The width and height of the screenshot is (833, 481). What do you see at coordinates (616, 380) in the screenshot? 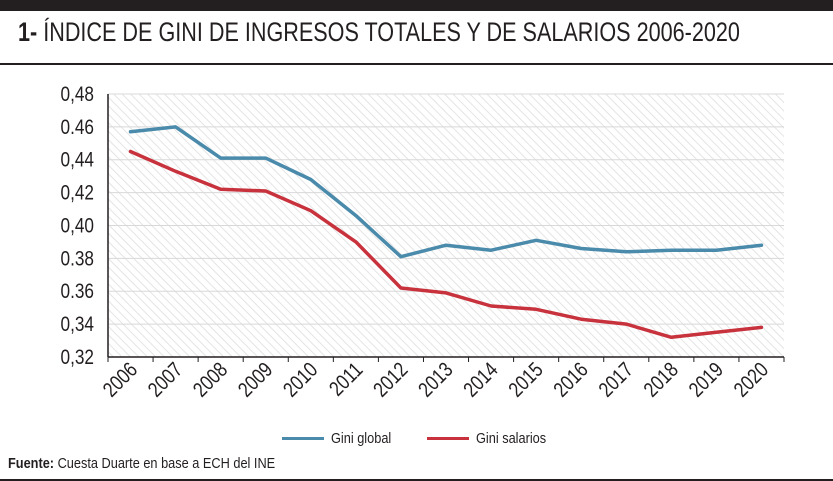
I see `x-tick-label: 2017` at bounding box center [616, 380].